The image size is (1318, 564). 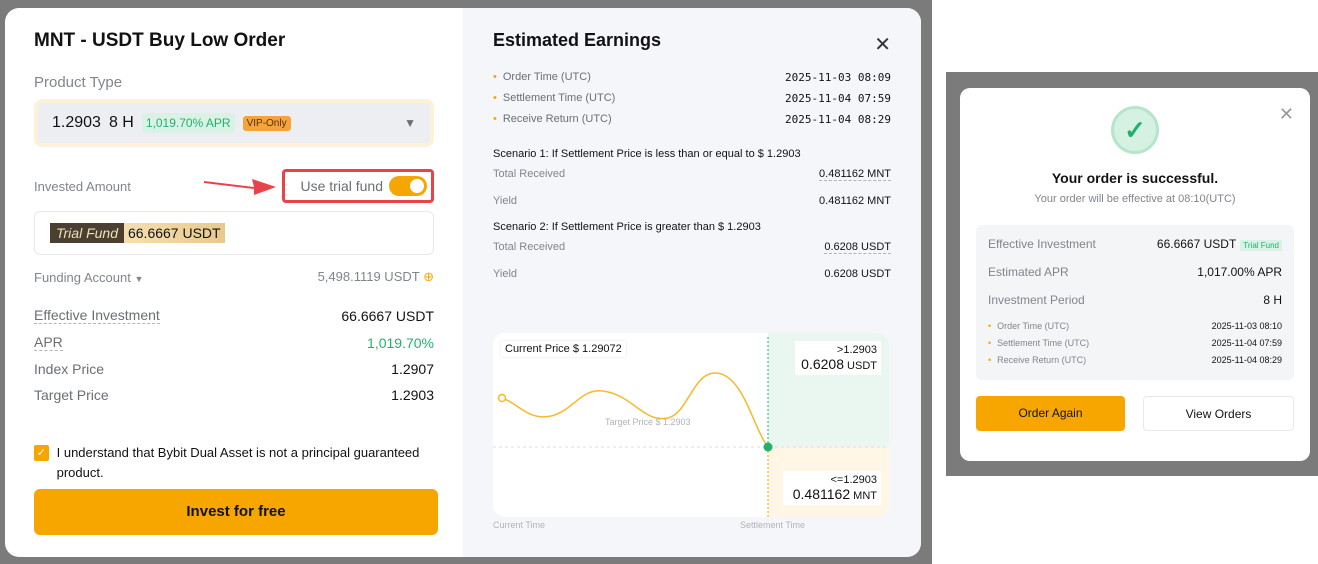 I want to click on below-condition: <=1.2903, so click(x=854, y=480).